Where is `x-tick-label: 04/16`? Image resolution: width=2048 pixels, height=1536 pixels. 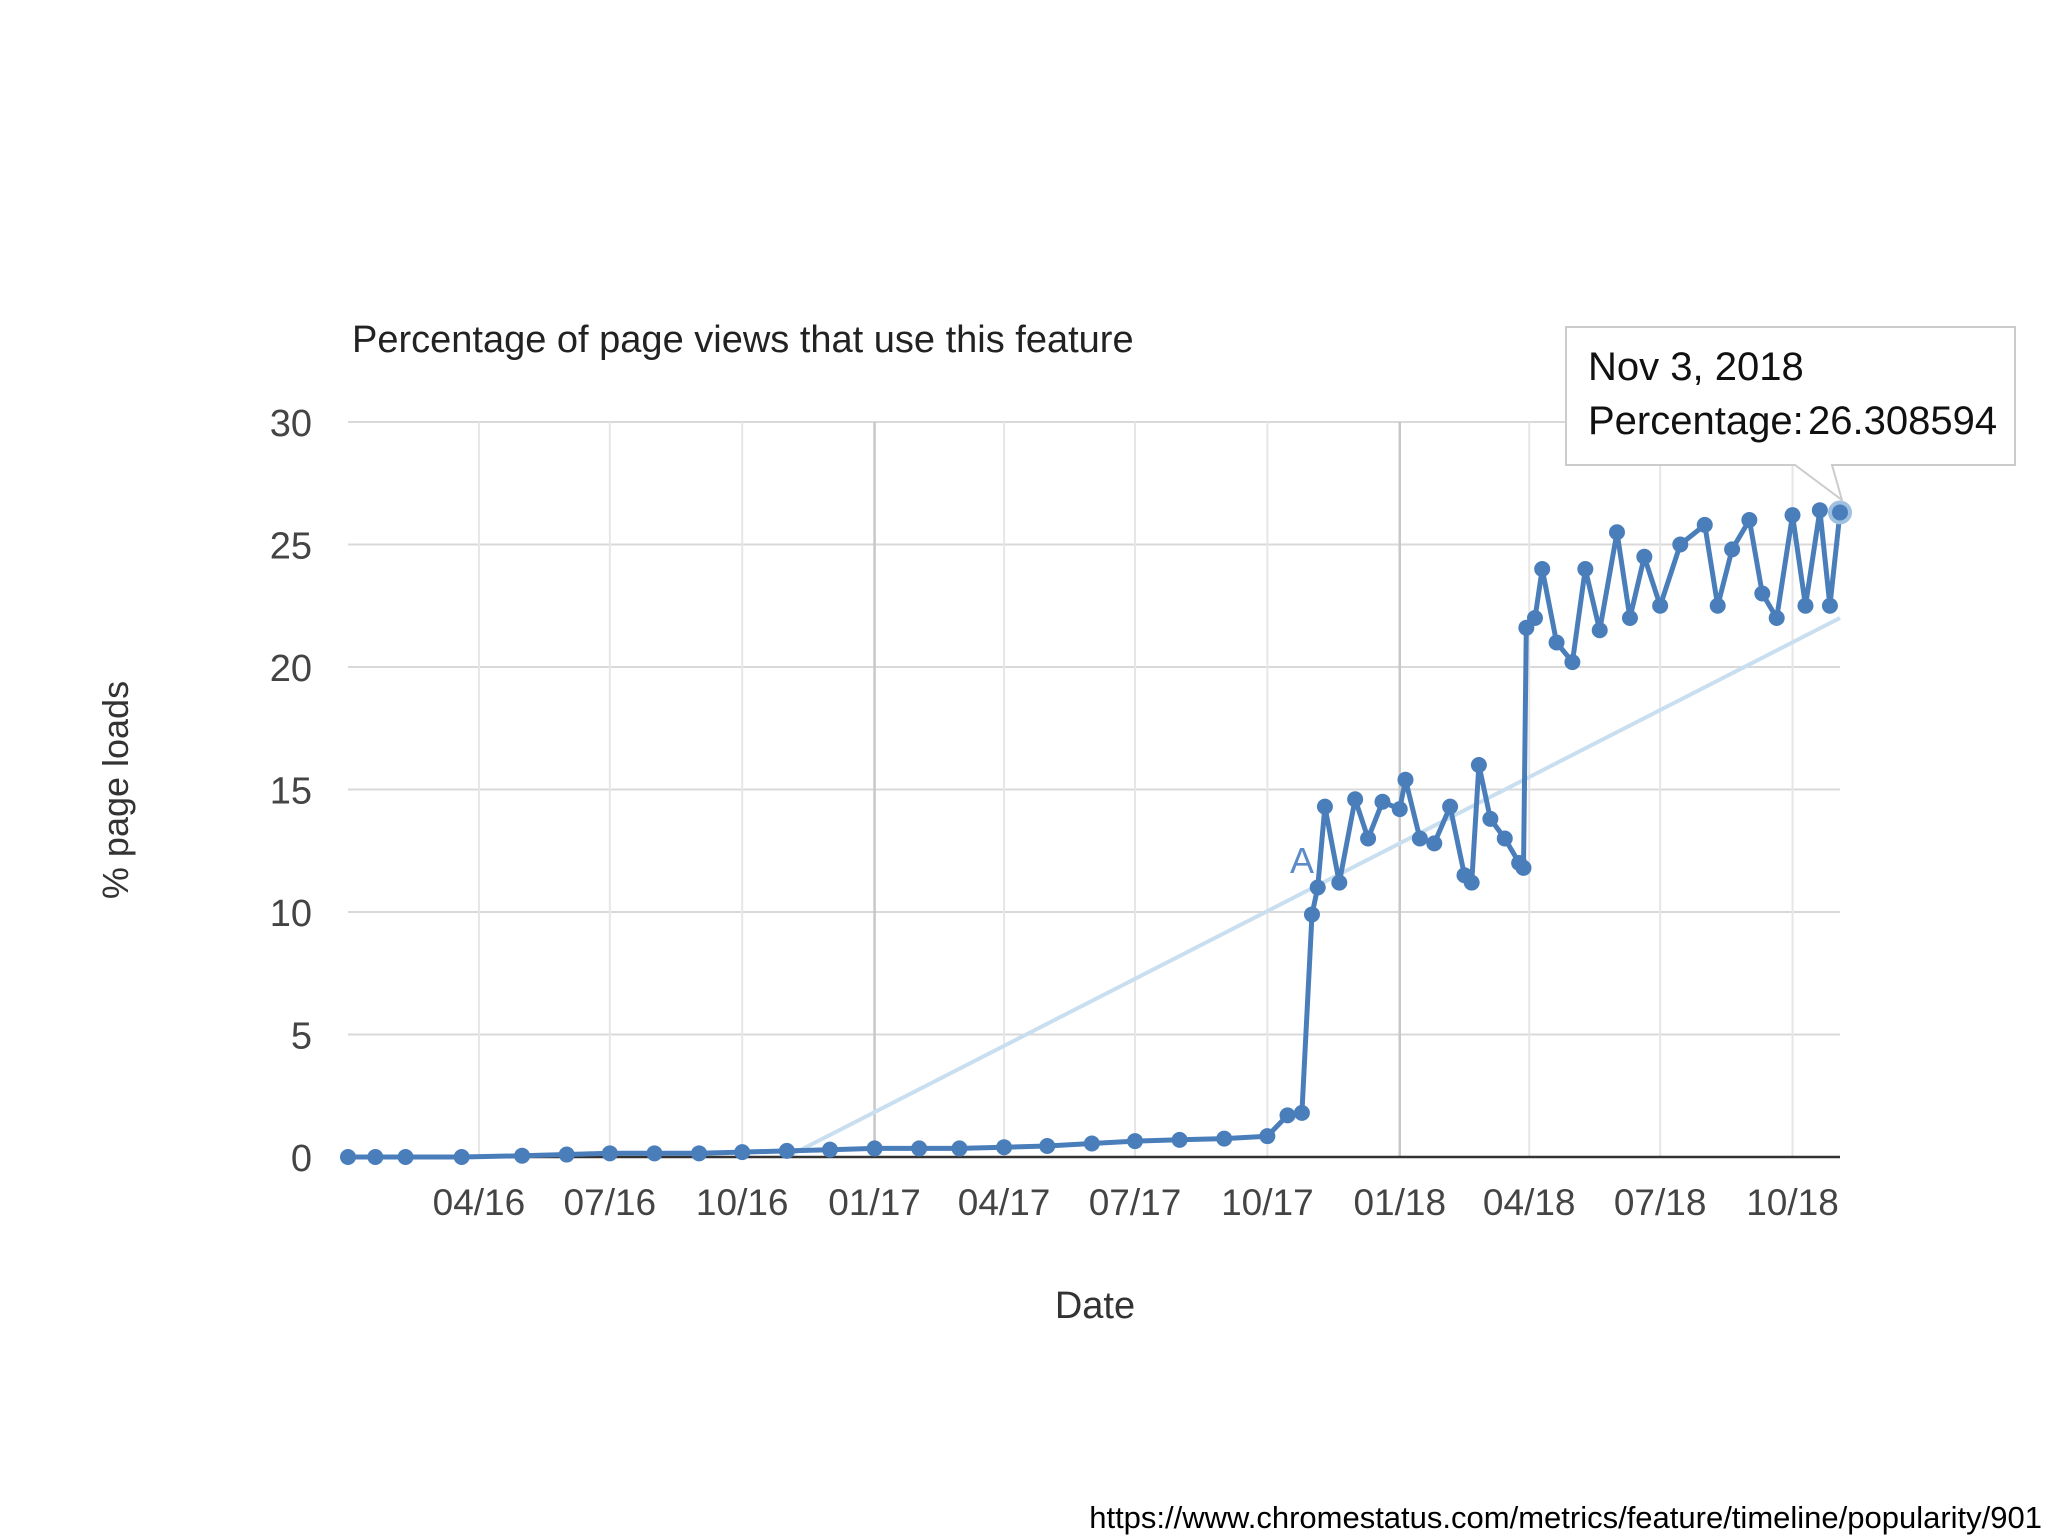 x-tick-label: 04/16 is located at coordinates (479, 1202).